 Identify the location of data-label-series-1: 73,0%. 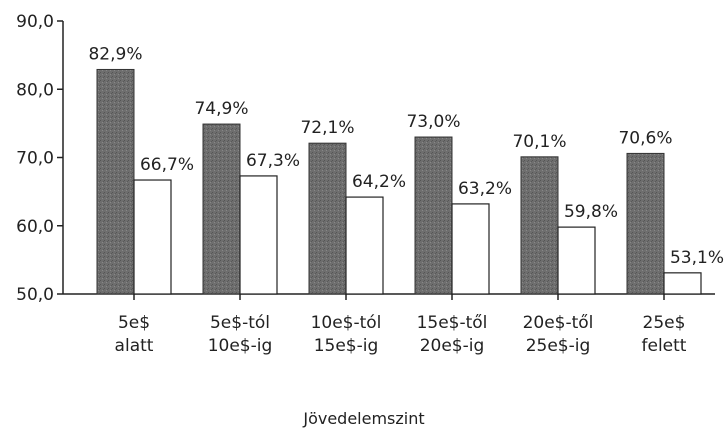
(433, 122).